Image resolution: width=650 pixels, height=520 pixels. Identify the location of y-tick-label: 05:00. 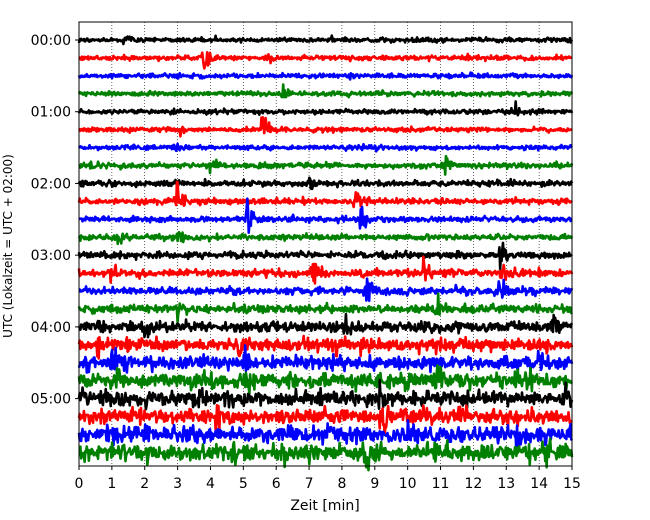
(51, 400).